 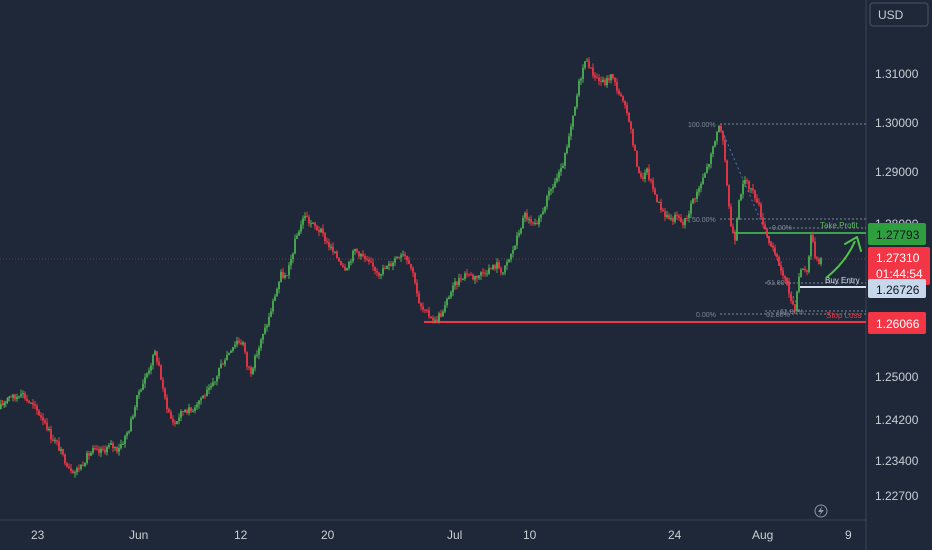 I want to click on stop-loss-badge, so click(x=897, y=323).